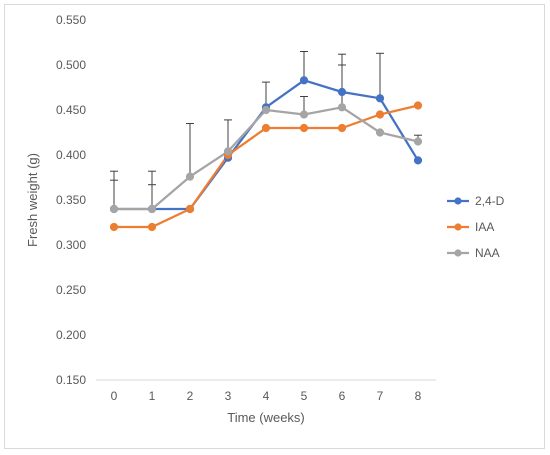 This screenshot has width=550, height=455. I want to click on y-tick-label: 0.150, so click(71, 380).